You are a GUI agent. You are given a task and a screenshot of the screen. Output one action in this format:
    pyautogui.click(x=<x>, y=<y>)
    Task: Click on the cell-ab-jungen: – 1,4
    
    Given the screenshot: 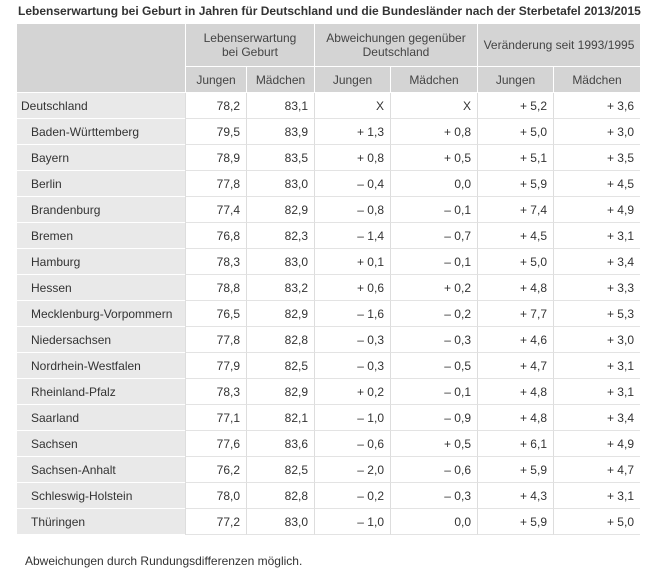 What is the action you would take?
    pyautogui.click(x=352, y=236)
    